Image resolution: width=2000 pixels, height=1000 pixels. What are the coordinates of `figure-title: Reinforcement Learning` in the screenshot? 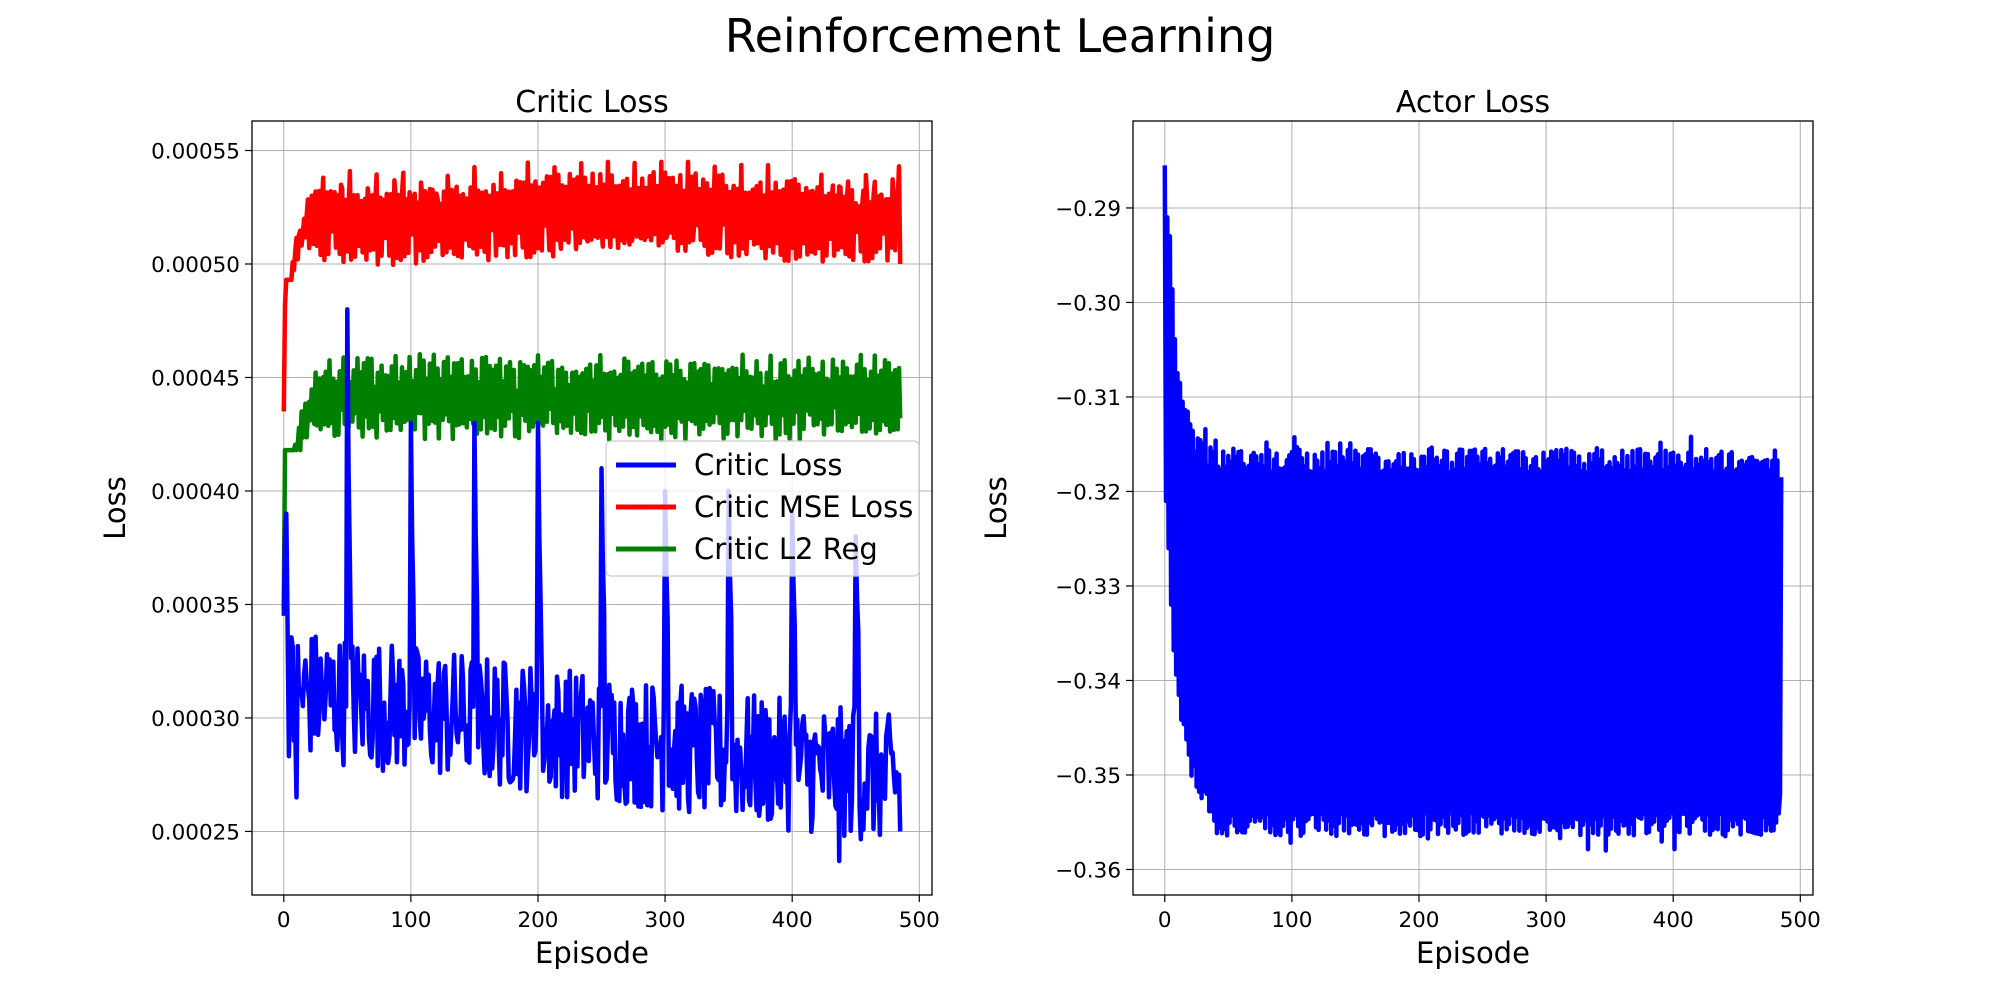 It's located at (1000, 36).